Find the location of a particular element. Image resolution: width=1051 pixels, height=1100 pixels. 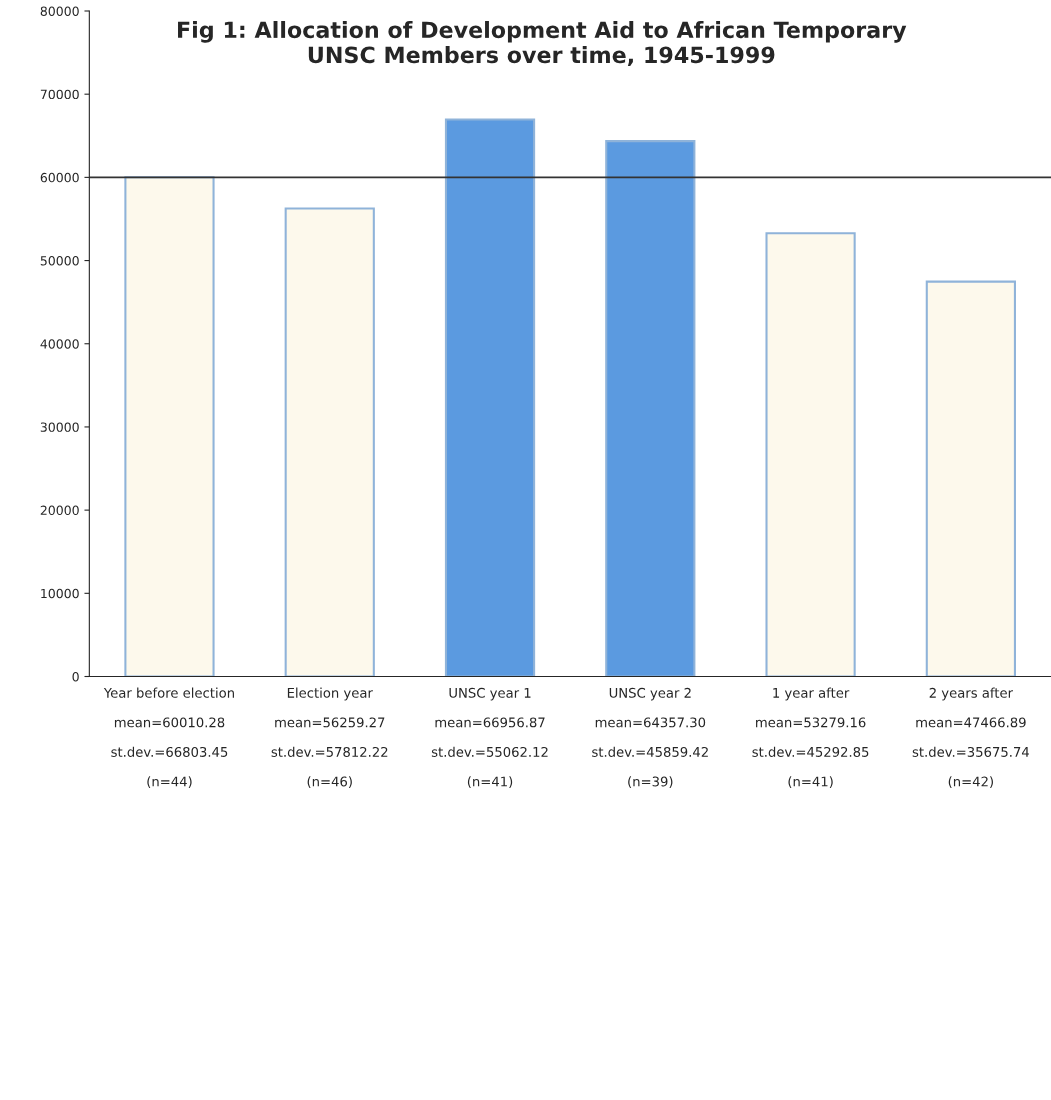

text: Fig 1: Allocation of Development Aid to African Temporary UNSC Members over time, 1945-1999 is located at coordinates (542, 43).